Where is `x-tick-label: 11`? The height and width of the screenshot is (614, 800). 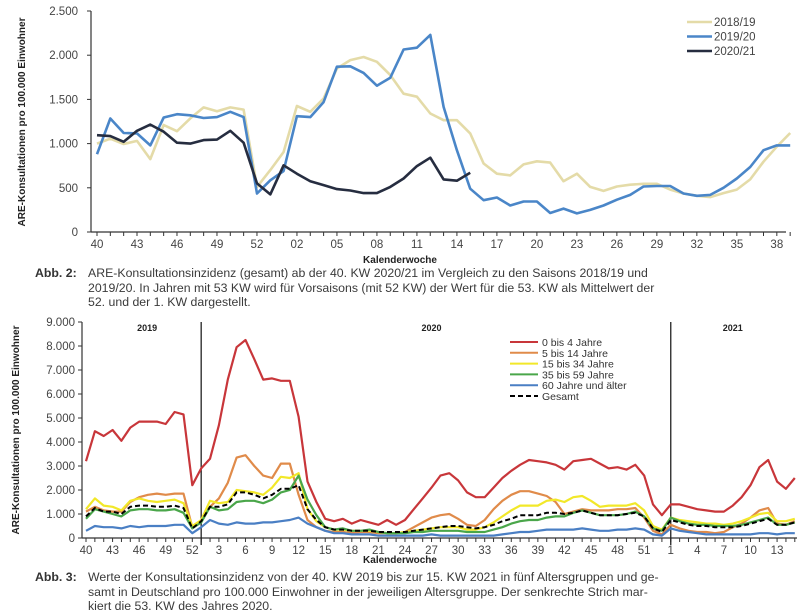
x-tick-label: 11 is located at coordinates (417, 245).